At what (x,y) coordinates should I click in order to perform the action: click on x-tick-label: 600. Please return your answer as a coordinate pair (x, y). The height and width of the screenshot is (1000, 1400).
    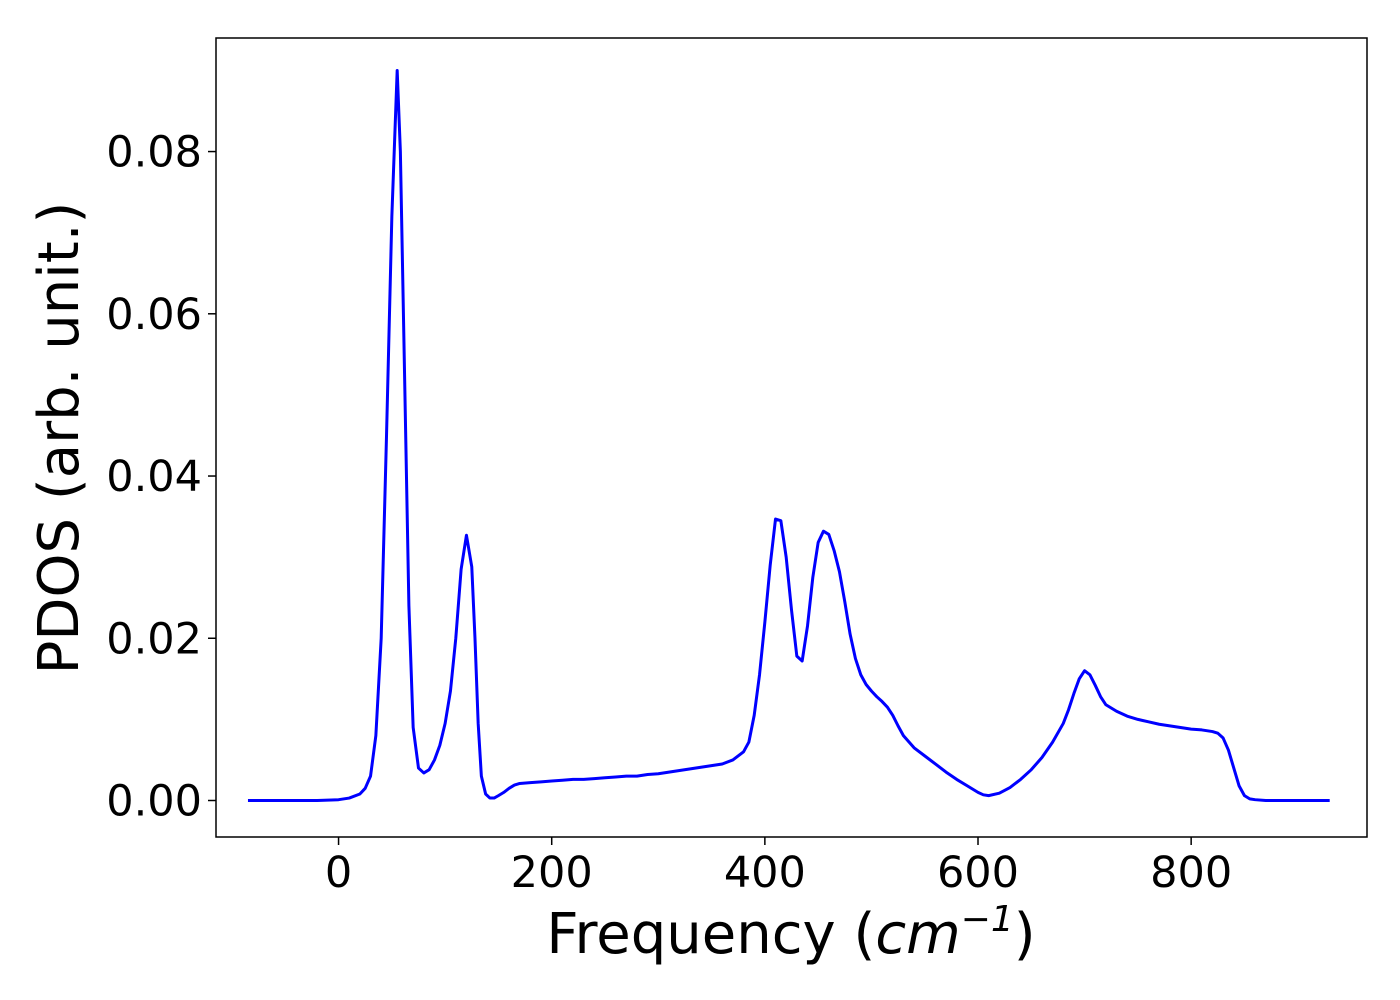
    Looking at the image, I should click on (978, 873).